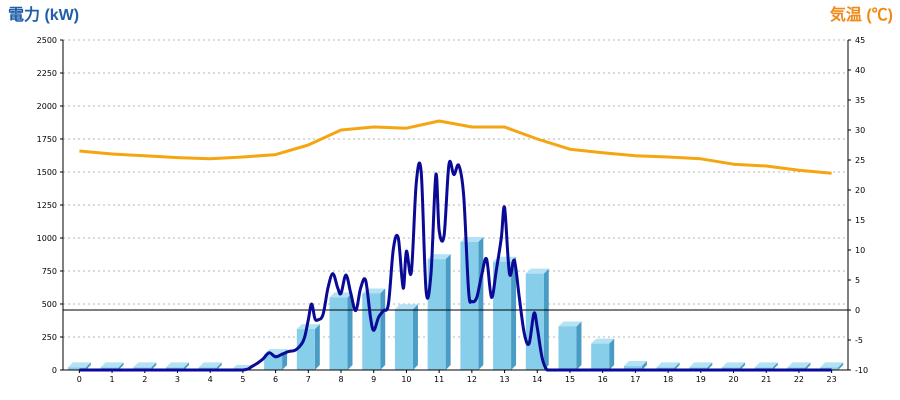 This screenshot has width=900, height=400. I want to click on right-tick-label: 10, so click(860, 250).